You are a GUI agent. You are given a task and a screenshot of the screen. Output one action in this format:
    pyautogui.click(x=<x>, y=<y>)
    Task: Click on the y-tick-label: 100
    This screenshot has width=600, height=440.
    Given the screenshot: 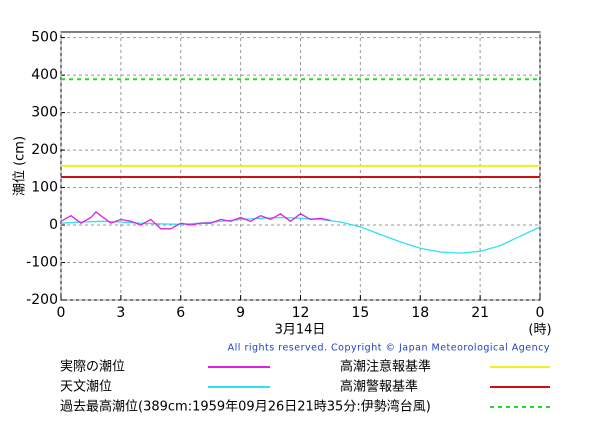 What is the action you would take?
    pyautogui.click(x=44, y=188)
    